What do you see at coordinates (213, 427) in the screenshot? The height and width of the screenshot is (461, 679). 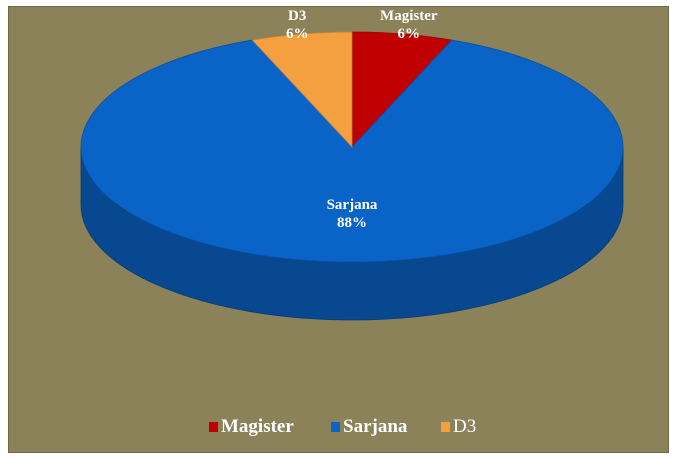 I see `legend-swatch-magister` at bounding box center [213, 427].